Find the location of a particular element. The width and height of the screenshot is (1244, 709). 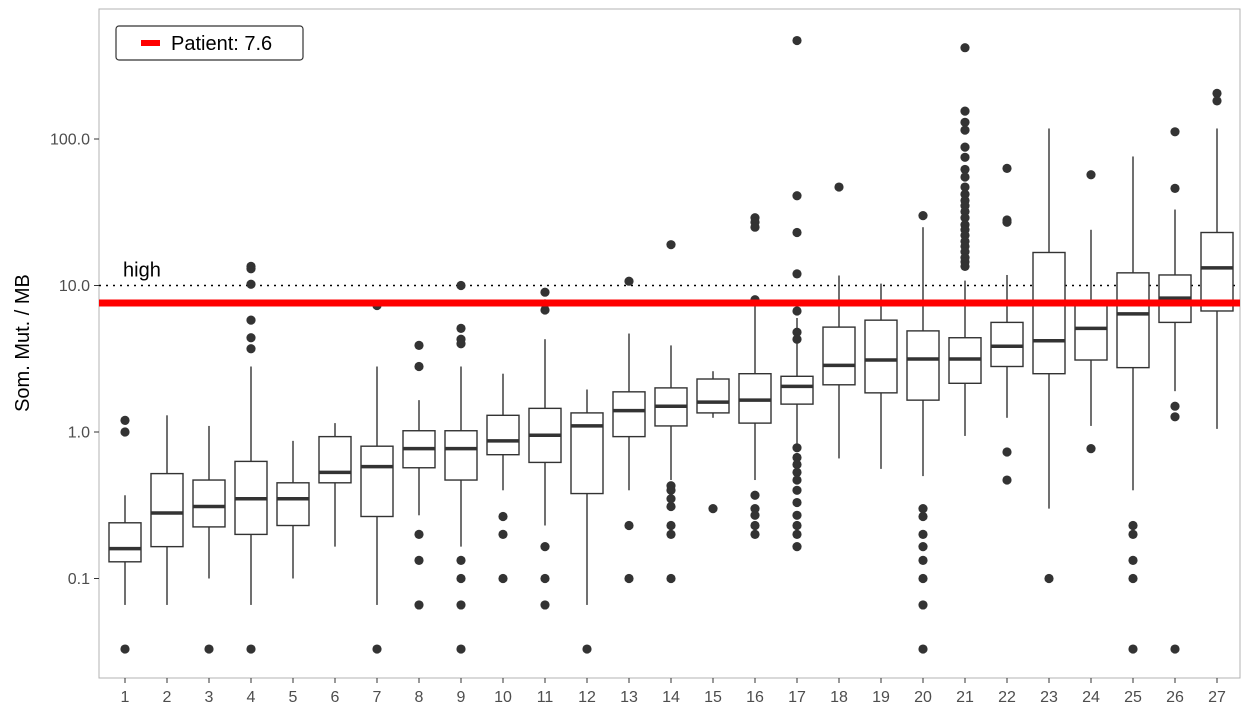

legend: Patient: 7.6 is located at coordinates (209, 43).